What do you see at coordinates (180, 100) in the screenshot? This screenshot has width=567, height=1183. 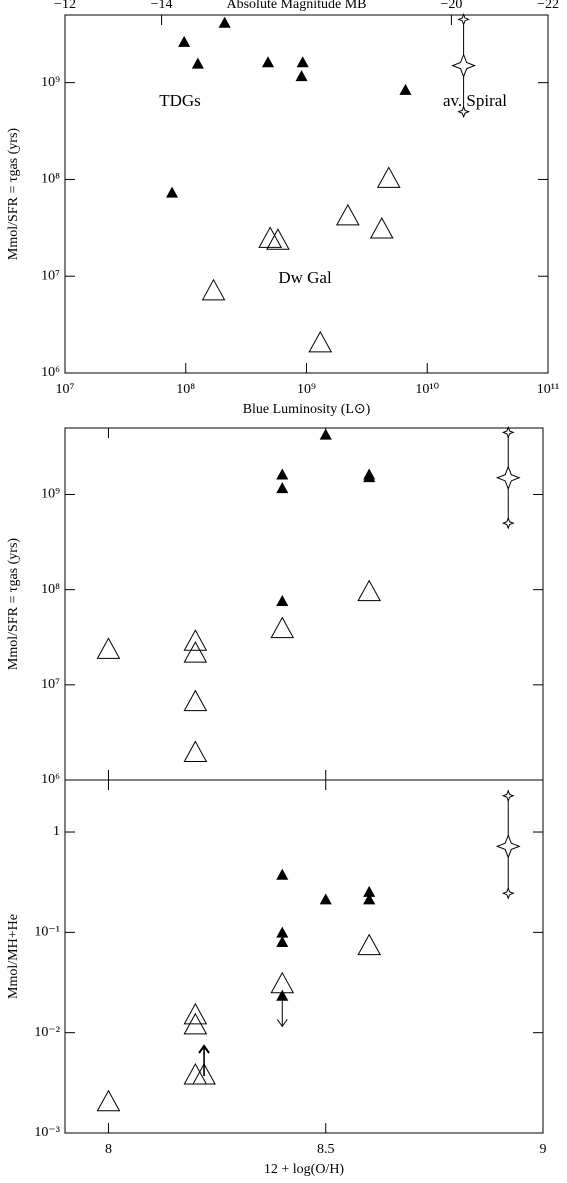 I see `annotation: TDGs` at bounding box center [180, 100].